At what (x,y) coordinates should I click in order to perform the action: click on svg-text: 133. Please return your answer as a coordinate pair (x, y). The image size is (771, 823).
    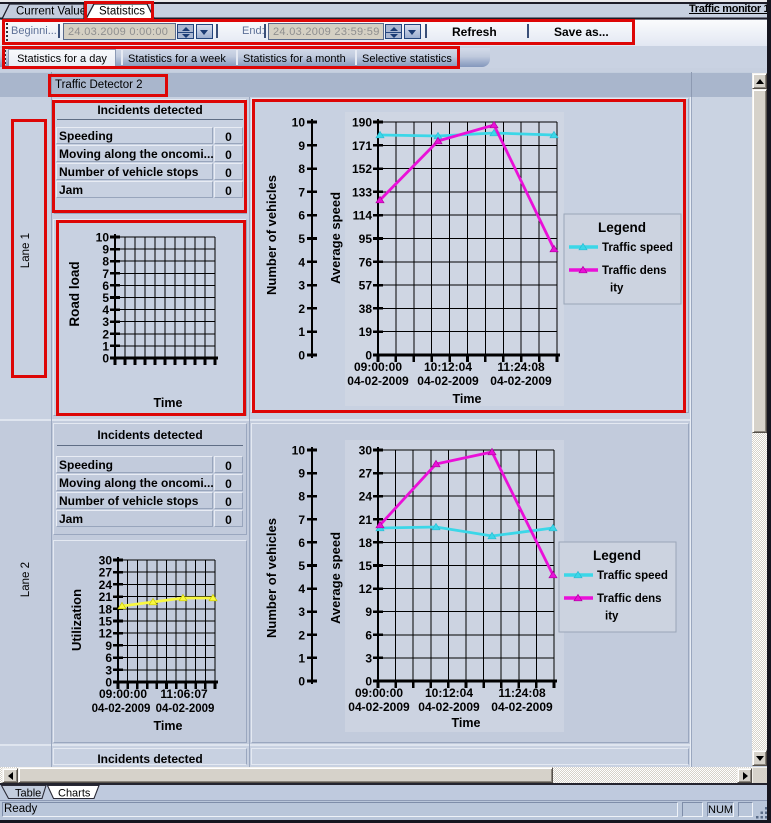
    Looking at the image, I should click on (362, 192).